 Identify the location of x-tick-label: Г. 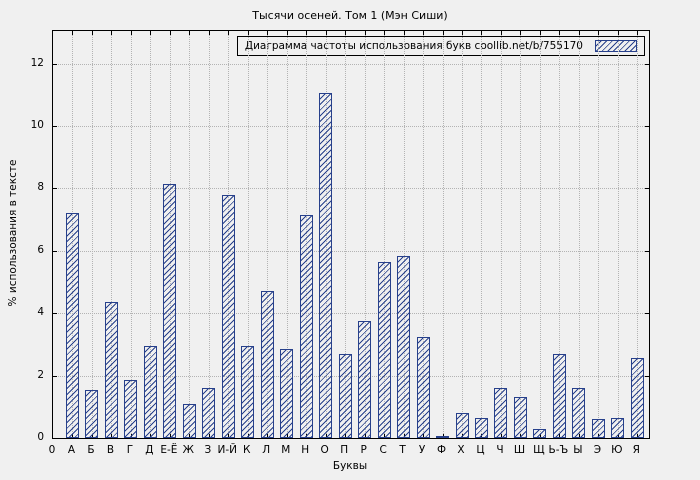
(130, 450).